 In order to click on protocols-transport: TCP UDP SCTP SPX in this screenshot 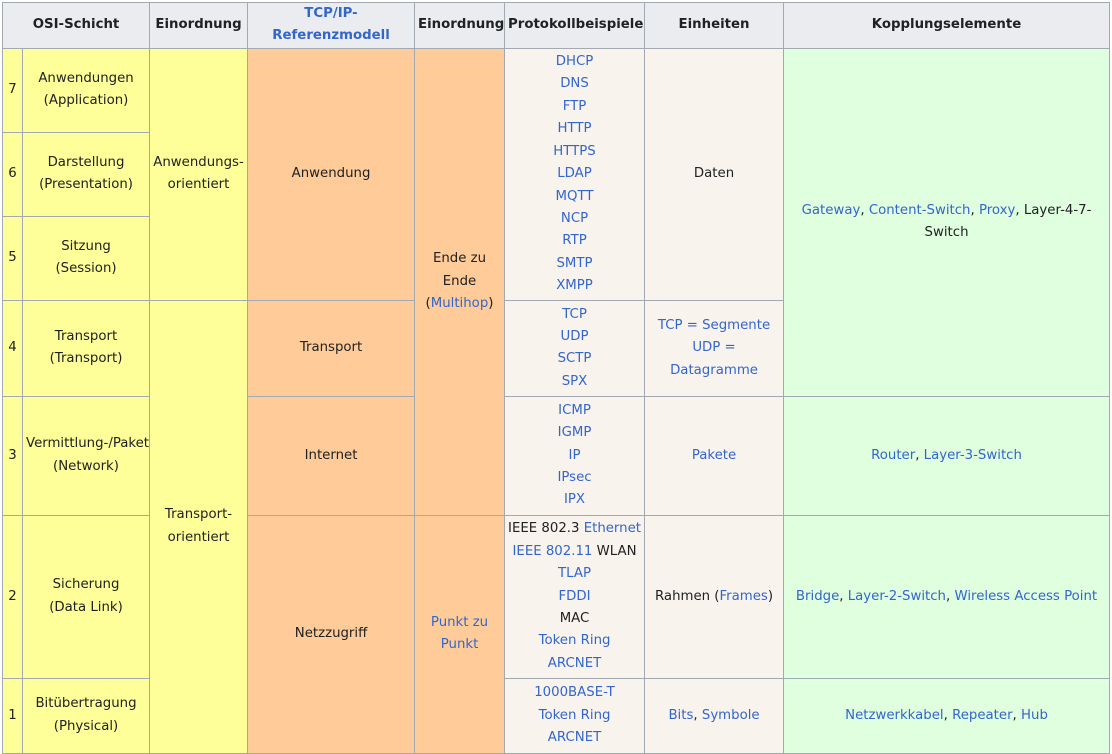, I will do `click(575, 348)`.